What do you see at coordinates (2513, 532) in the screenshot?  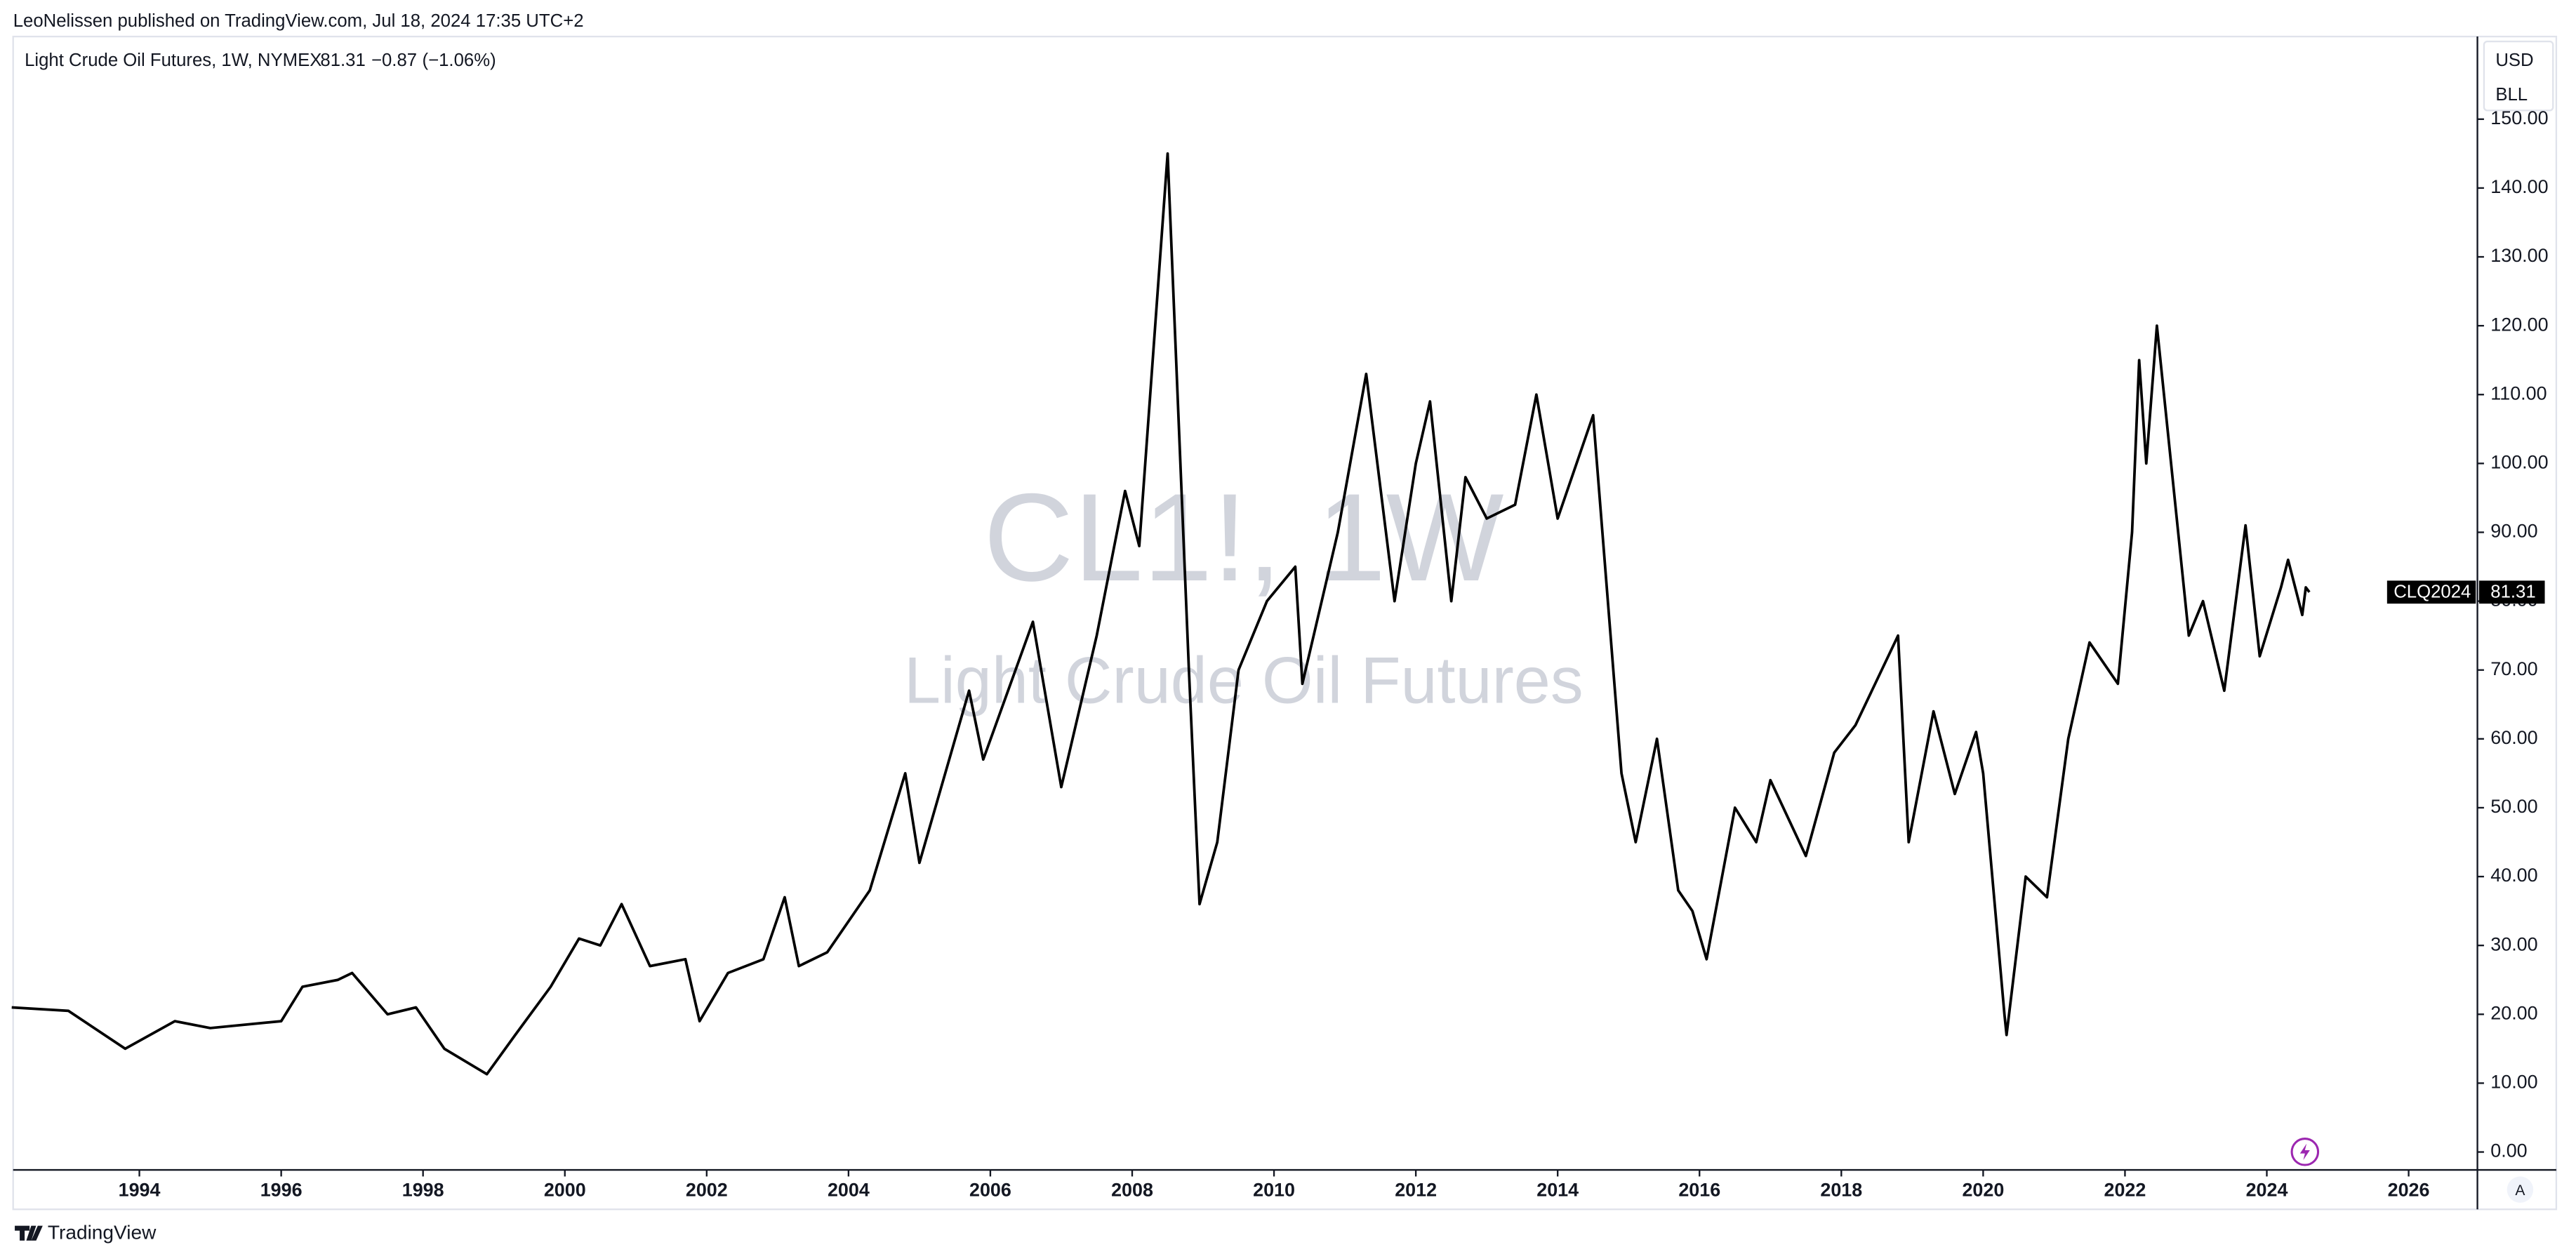 I see `y-tick-label: 90.00` at bounding box center [2513, 532].